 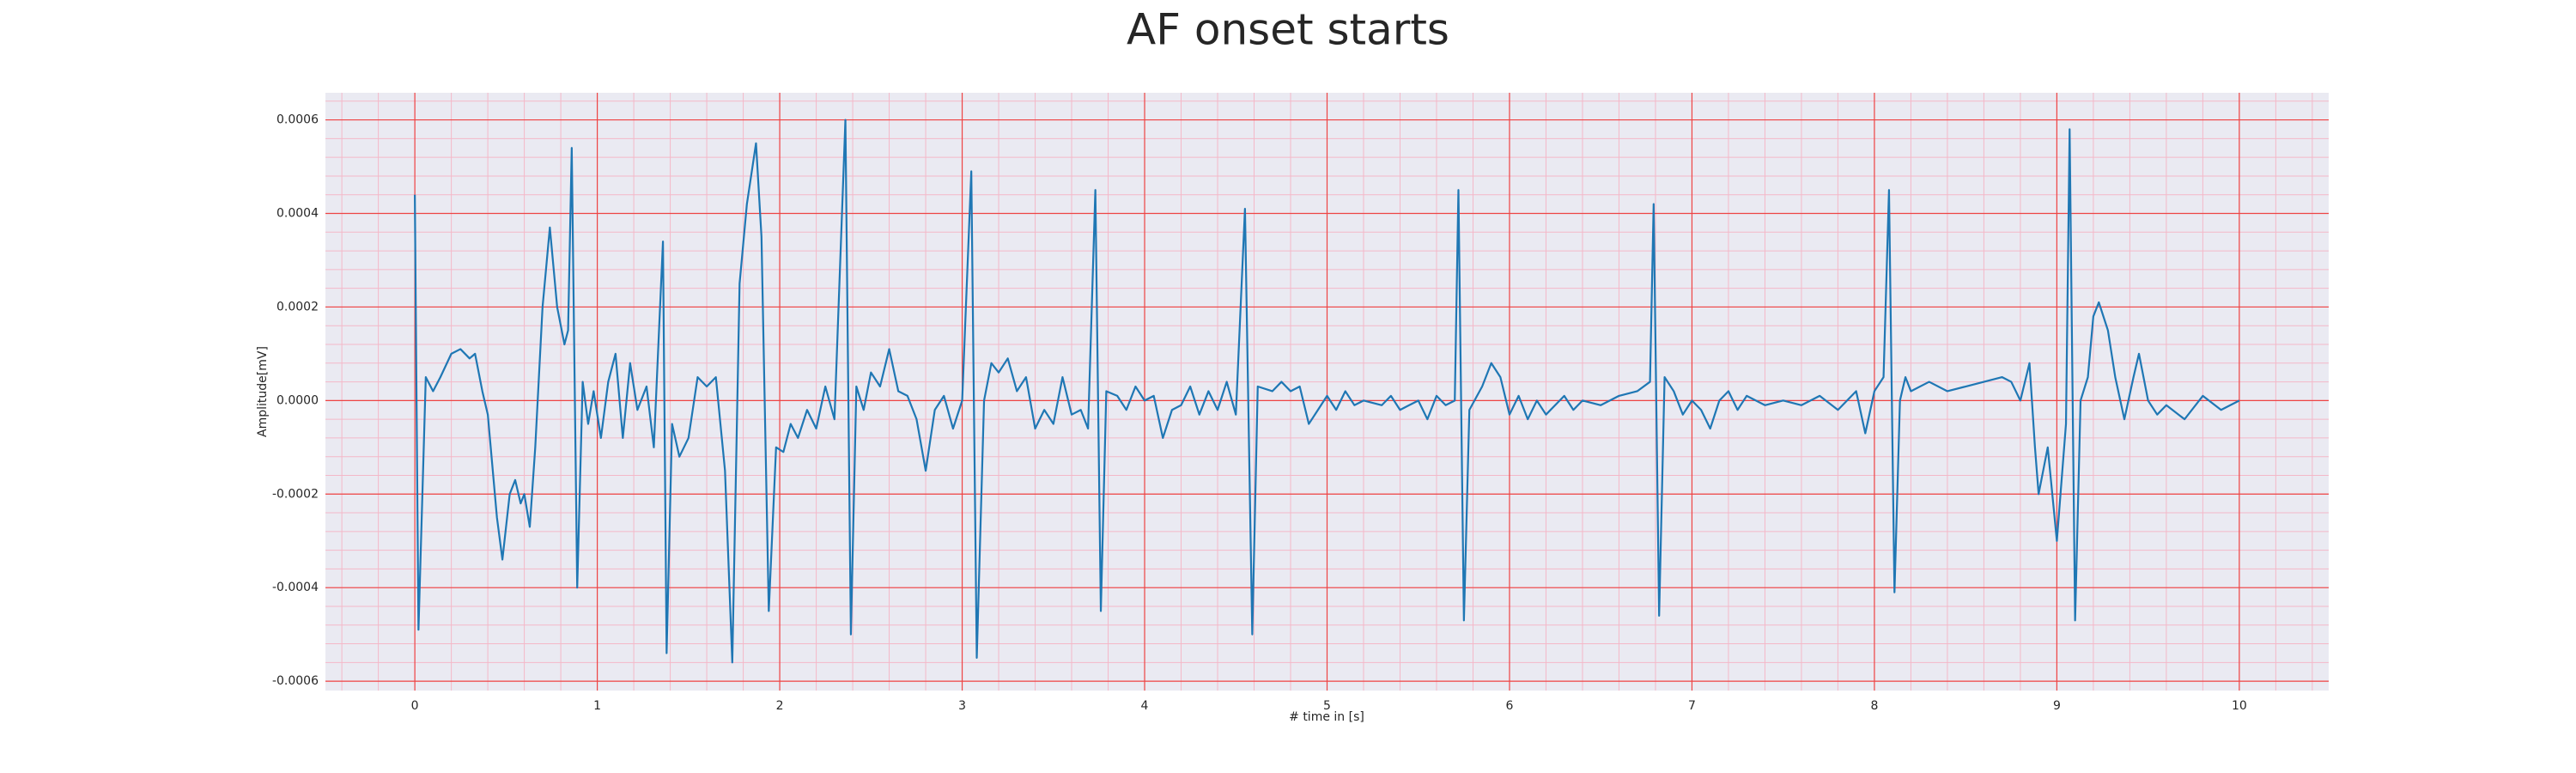 I want to click on x-tick-label: 0, so click(x=415, y=706).